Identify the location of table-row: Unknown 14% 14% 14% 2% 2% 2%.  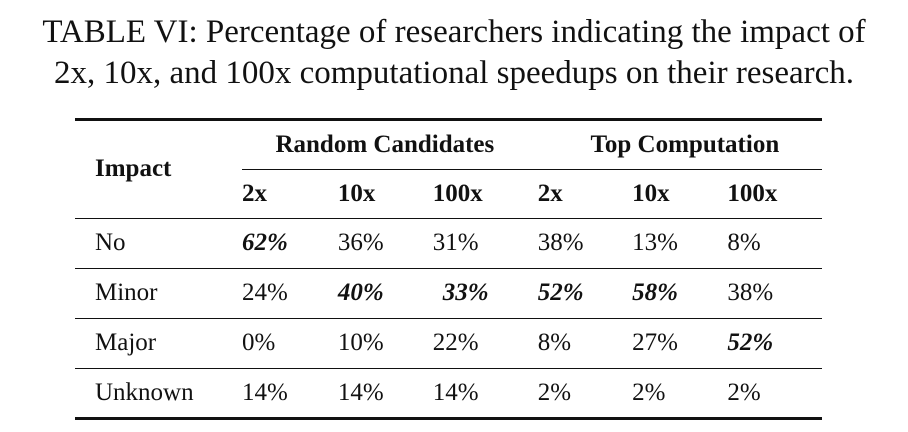
(448, 393).